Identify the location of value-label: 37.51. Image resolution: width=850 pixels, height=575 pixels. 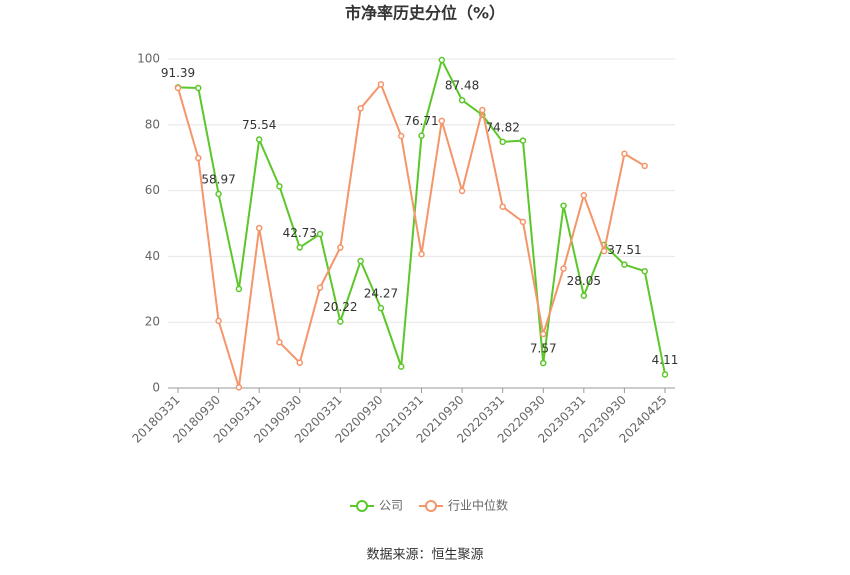
(624, 250).